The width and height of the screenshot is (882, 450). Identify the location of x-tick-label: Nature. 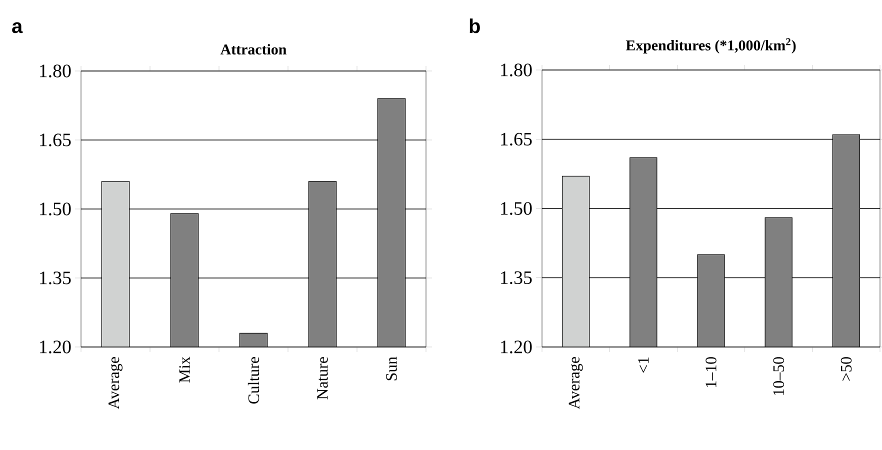
(322, 378).